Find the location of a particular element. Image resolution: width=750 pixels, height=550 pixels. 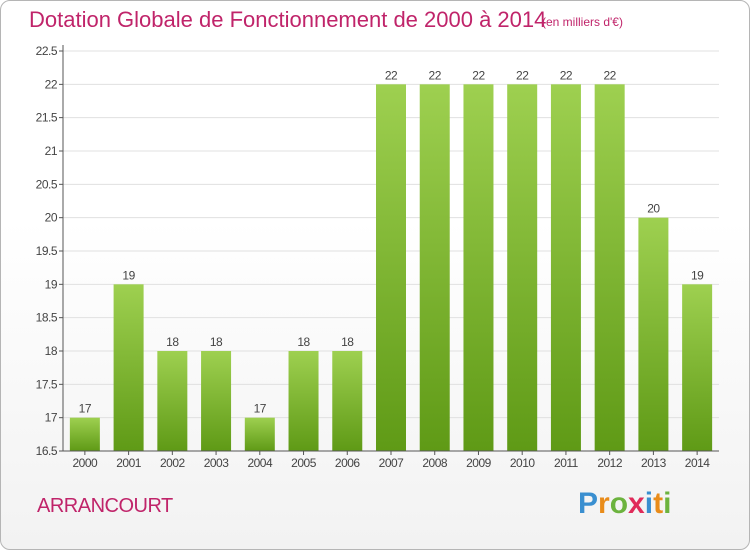

y-tick-label: 21 is located at coordinates (51, 151).